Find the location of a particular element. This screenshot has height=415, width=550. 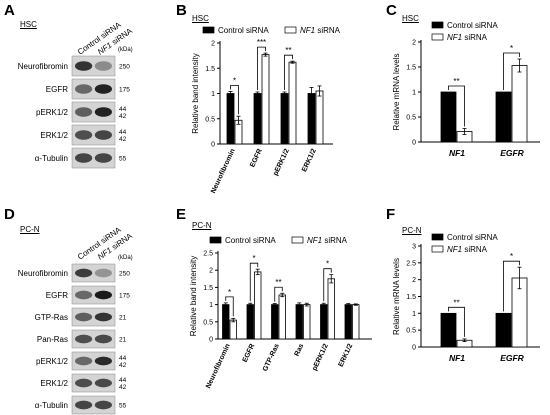

x-category-label: NF1 is located at coordinates (457, 358).